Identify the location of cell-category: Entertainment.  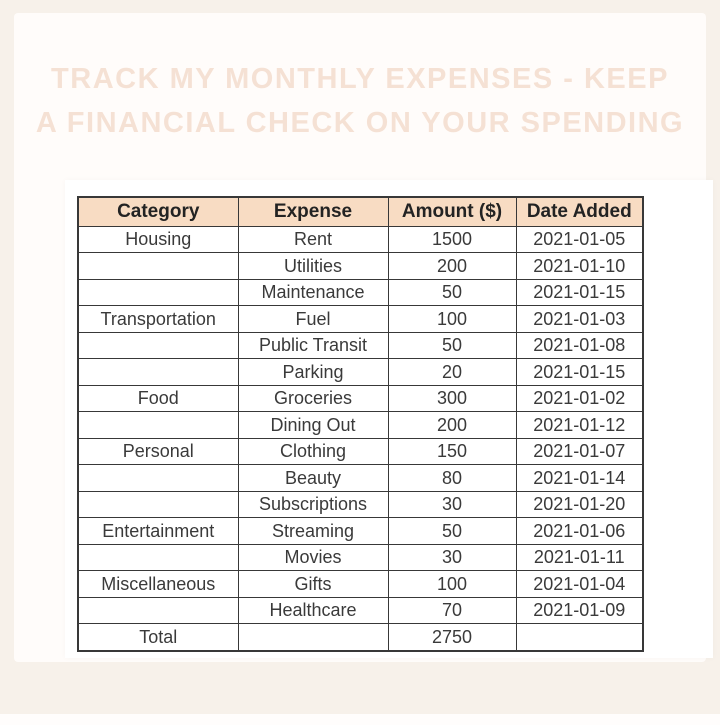
(158, 531).